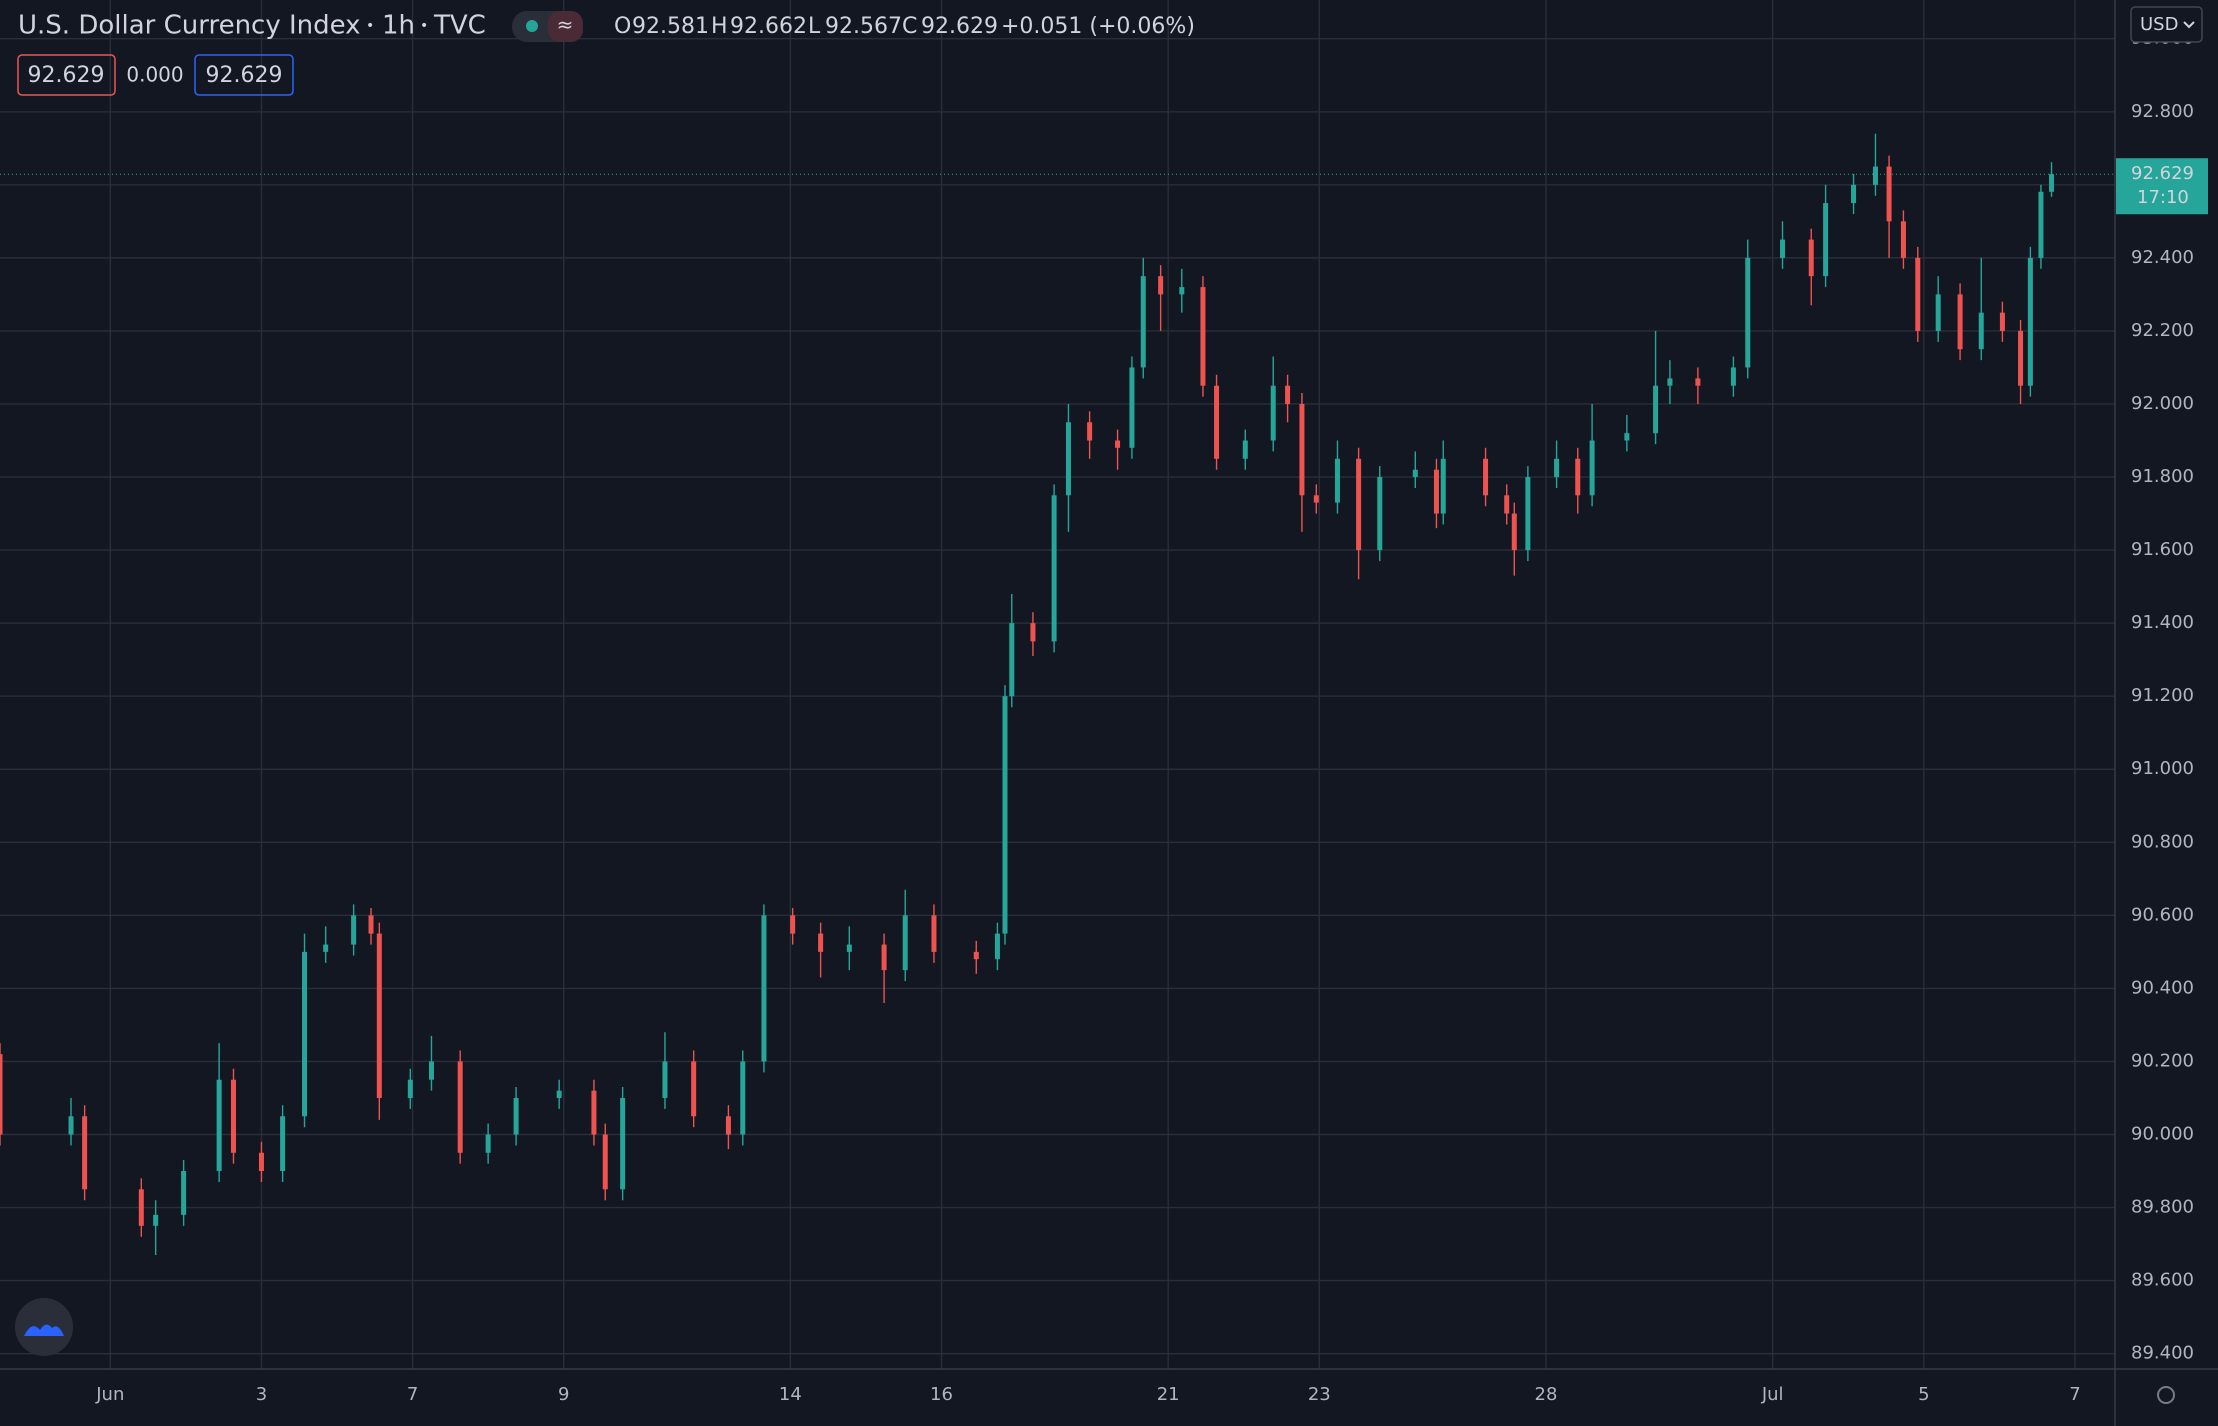 This screenshot has height=1426, width=2218. What do you see at coordinates (154, 75) in the screenshot?
I see `spread: 0.000` at bounding box center [154, 75].